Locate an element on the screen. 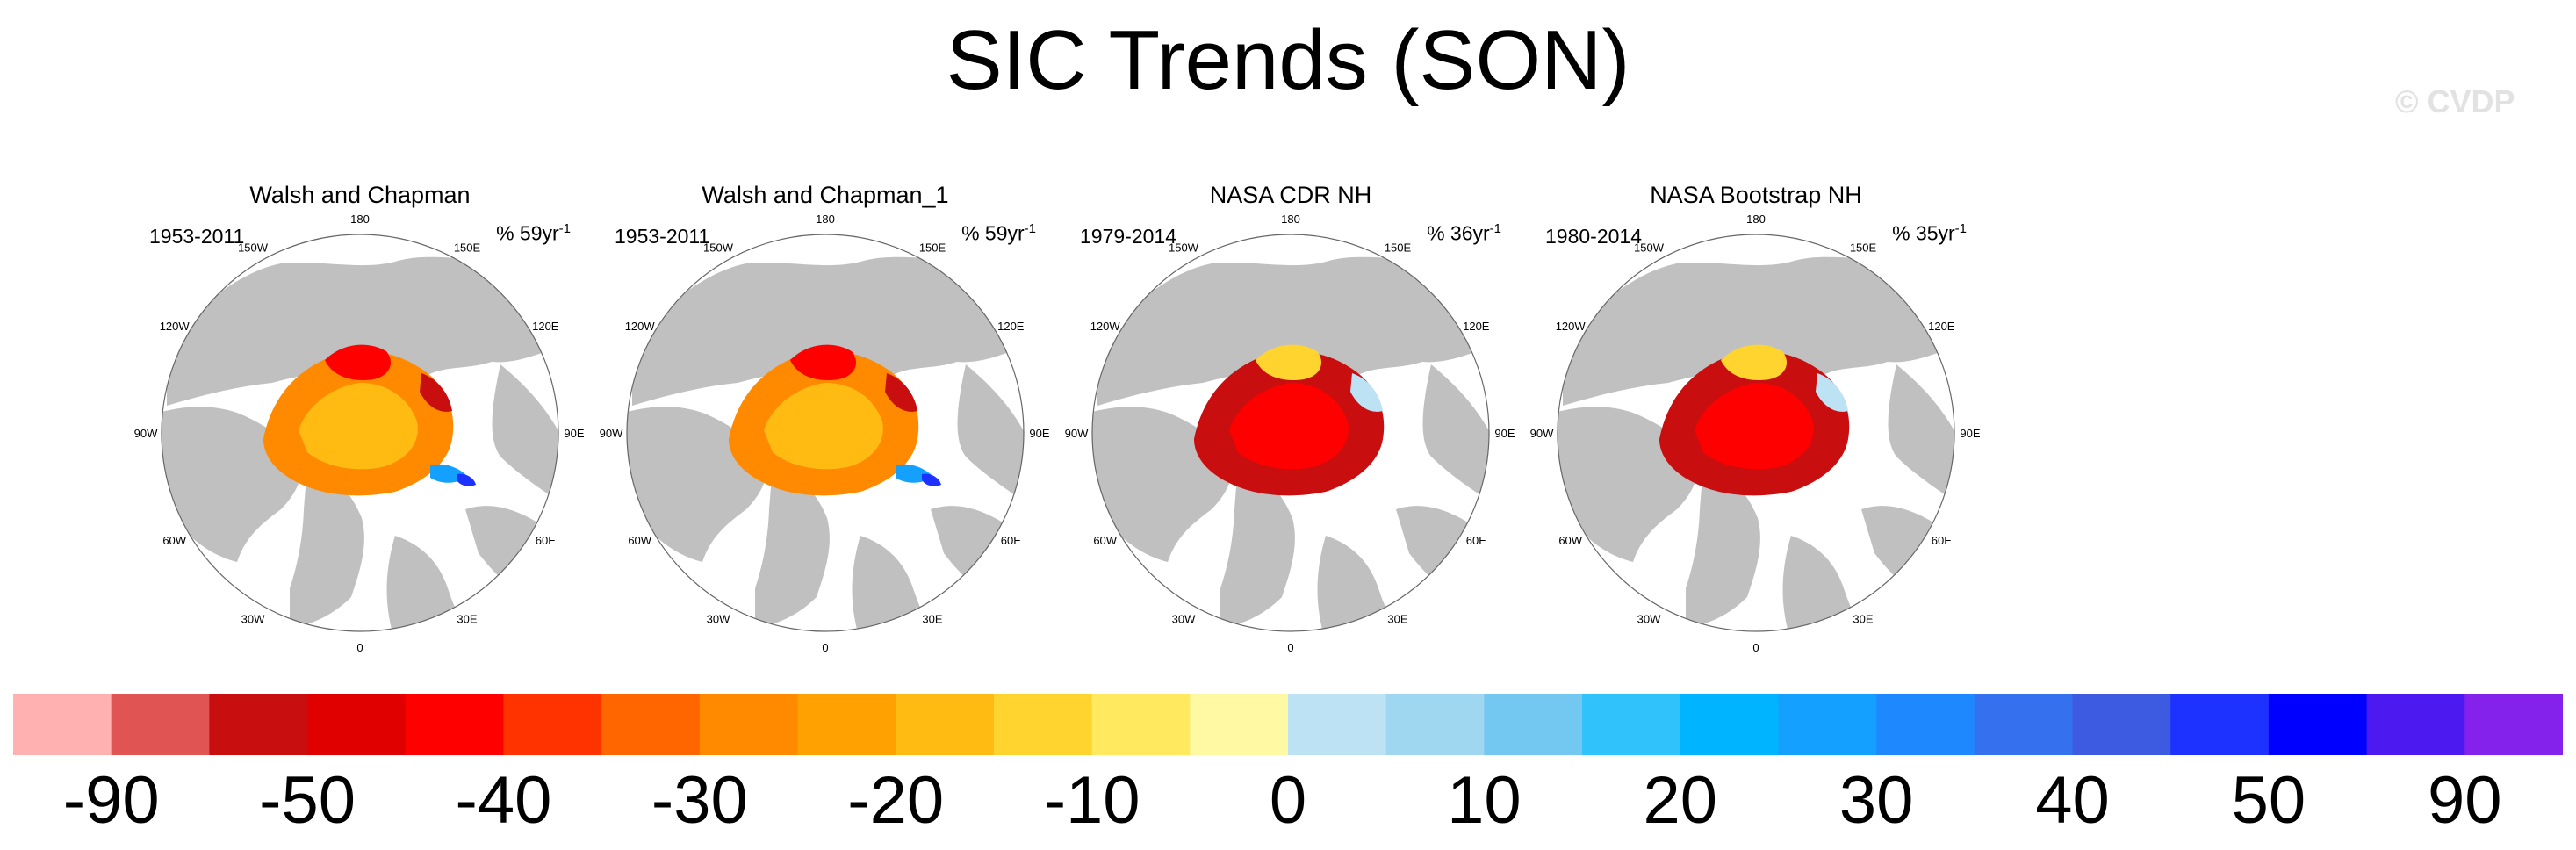 This screenshot has width=2576, height=850. colorbar-tick-label: -30 is located at coordinates (699, 801).